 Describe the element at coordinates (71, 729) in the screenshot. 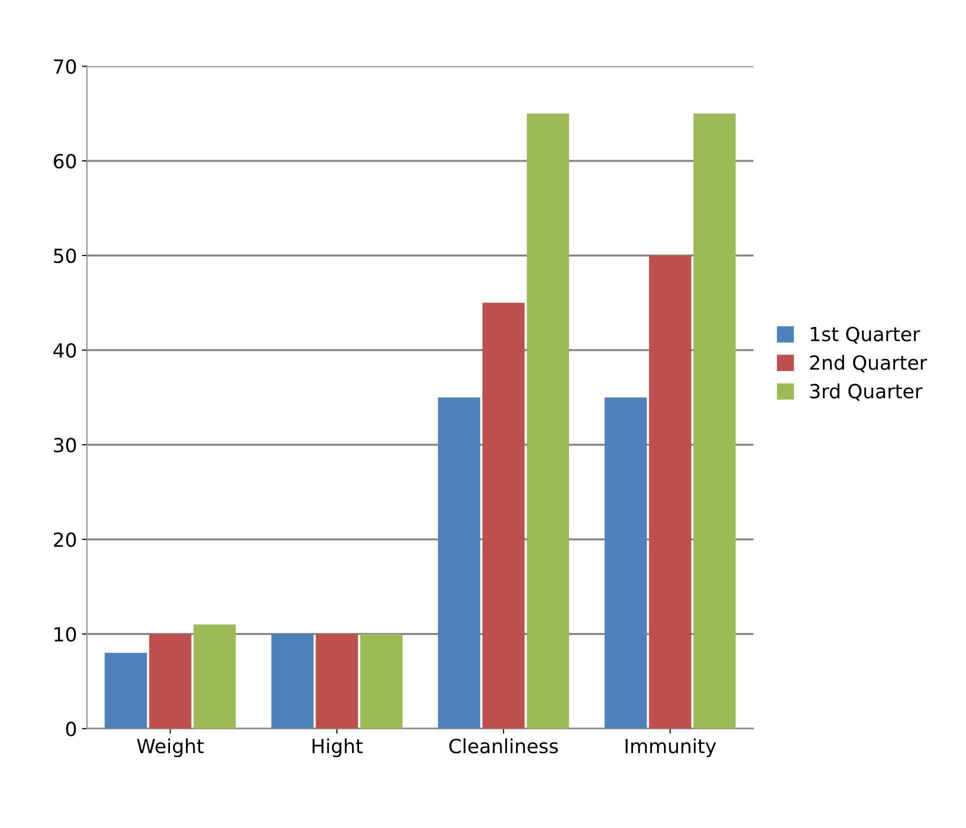

I see `y-tick-label: 0` at that location.